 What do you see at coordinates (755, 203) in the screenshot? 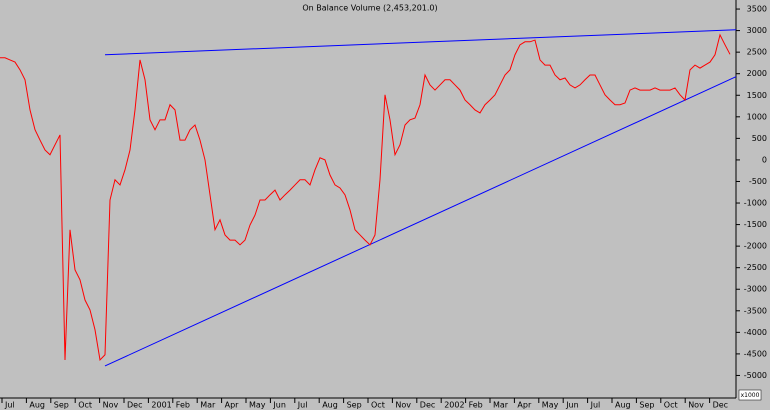
I see `y-tick-label: -1000` at bounding box center [755, 203].